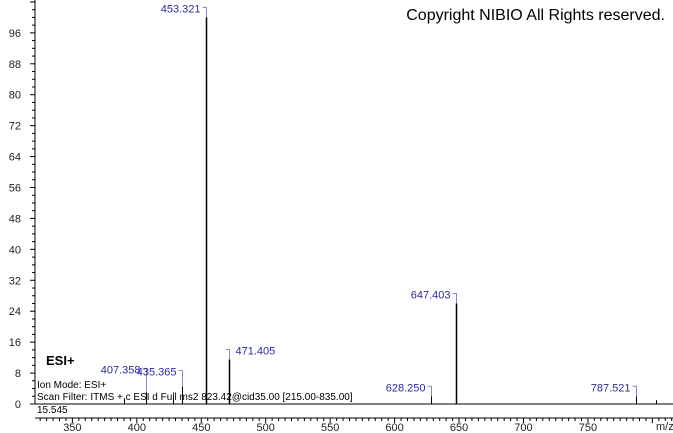 Image resolution: width=673 pixels, height=433 pixels. Describe the element at coordinates (60, 360) in the screenshot. I see `mode-tag: ESI+` at that location.